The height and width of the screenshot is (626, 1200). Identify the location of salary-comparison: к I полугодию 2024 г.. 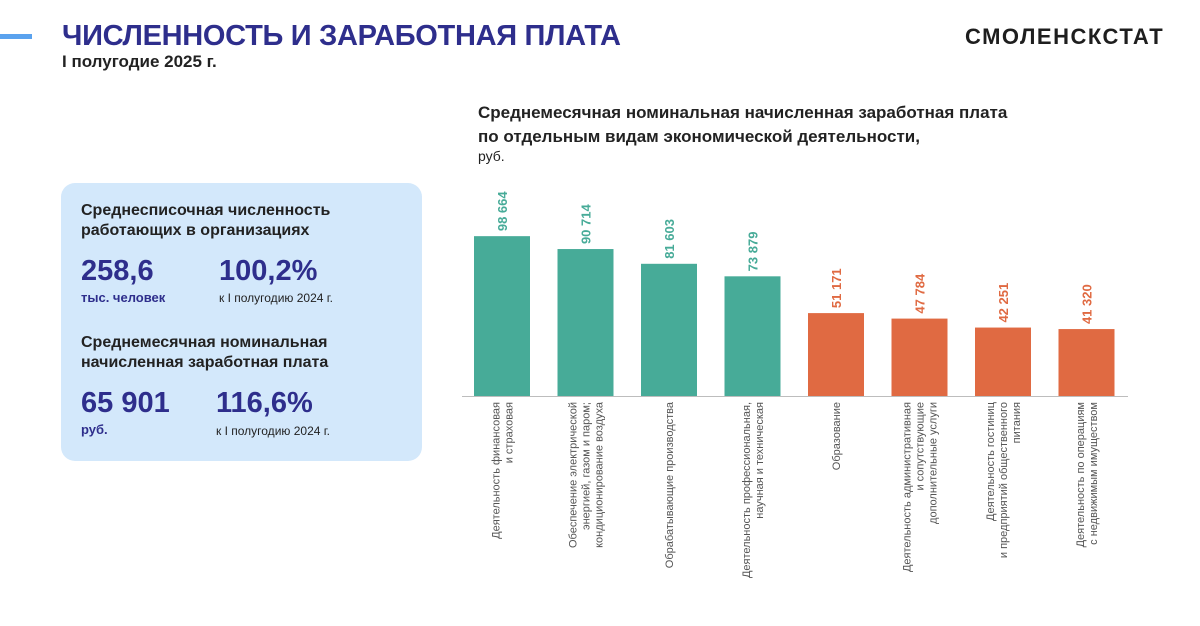
(273, 431).